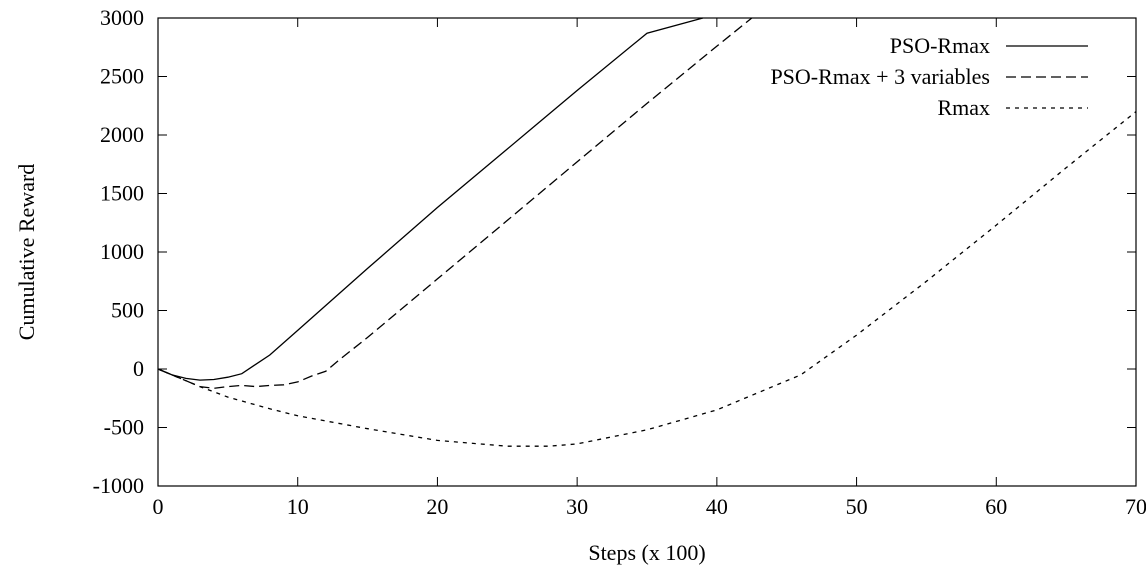 Image resolution: width=1146 pixels, height=574 pixels. I want to click on x-tick-label: 70, so click(1135, 506).